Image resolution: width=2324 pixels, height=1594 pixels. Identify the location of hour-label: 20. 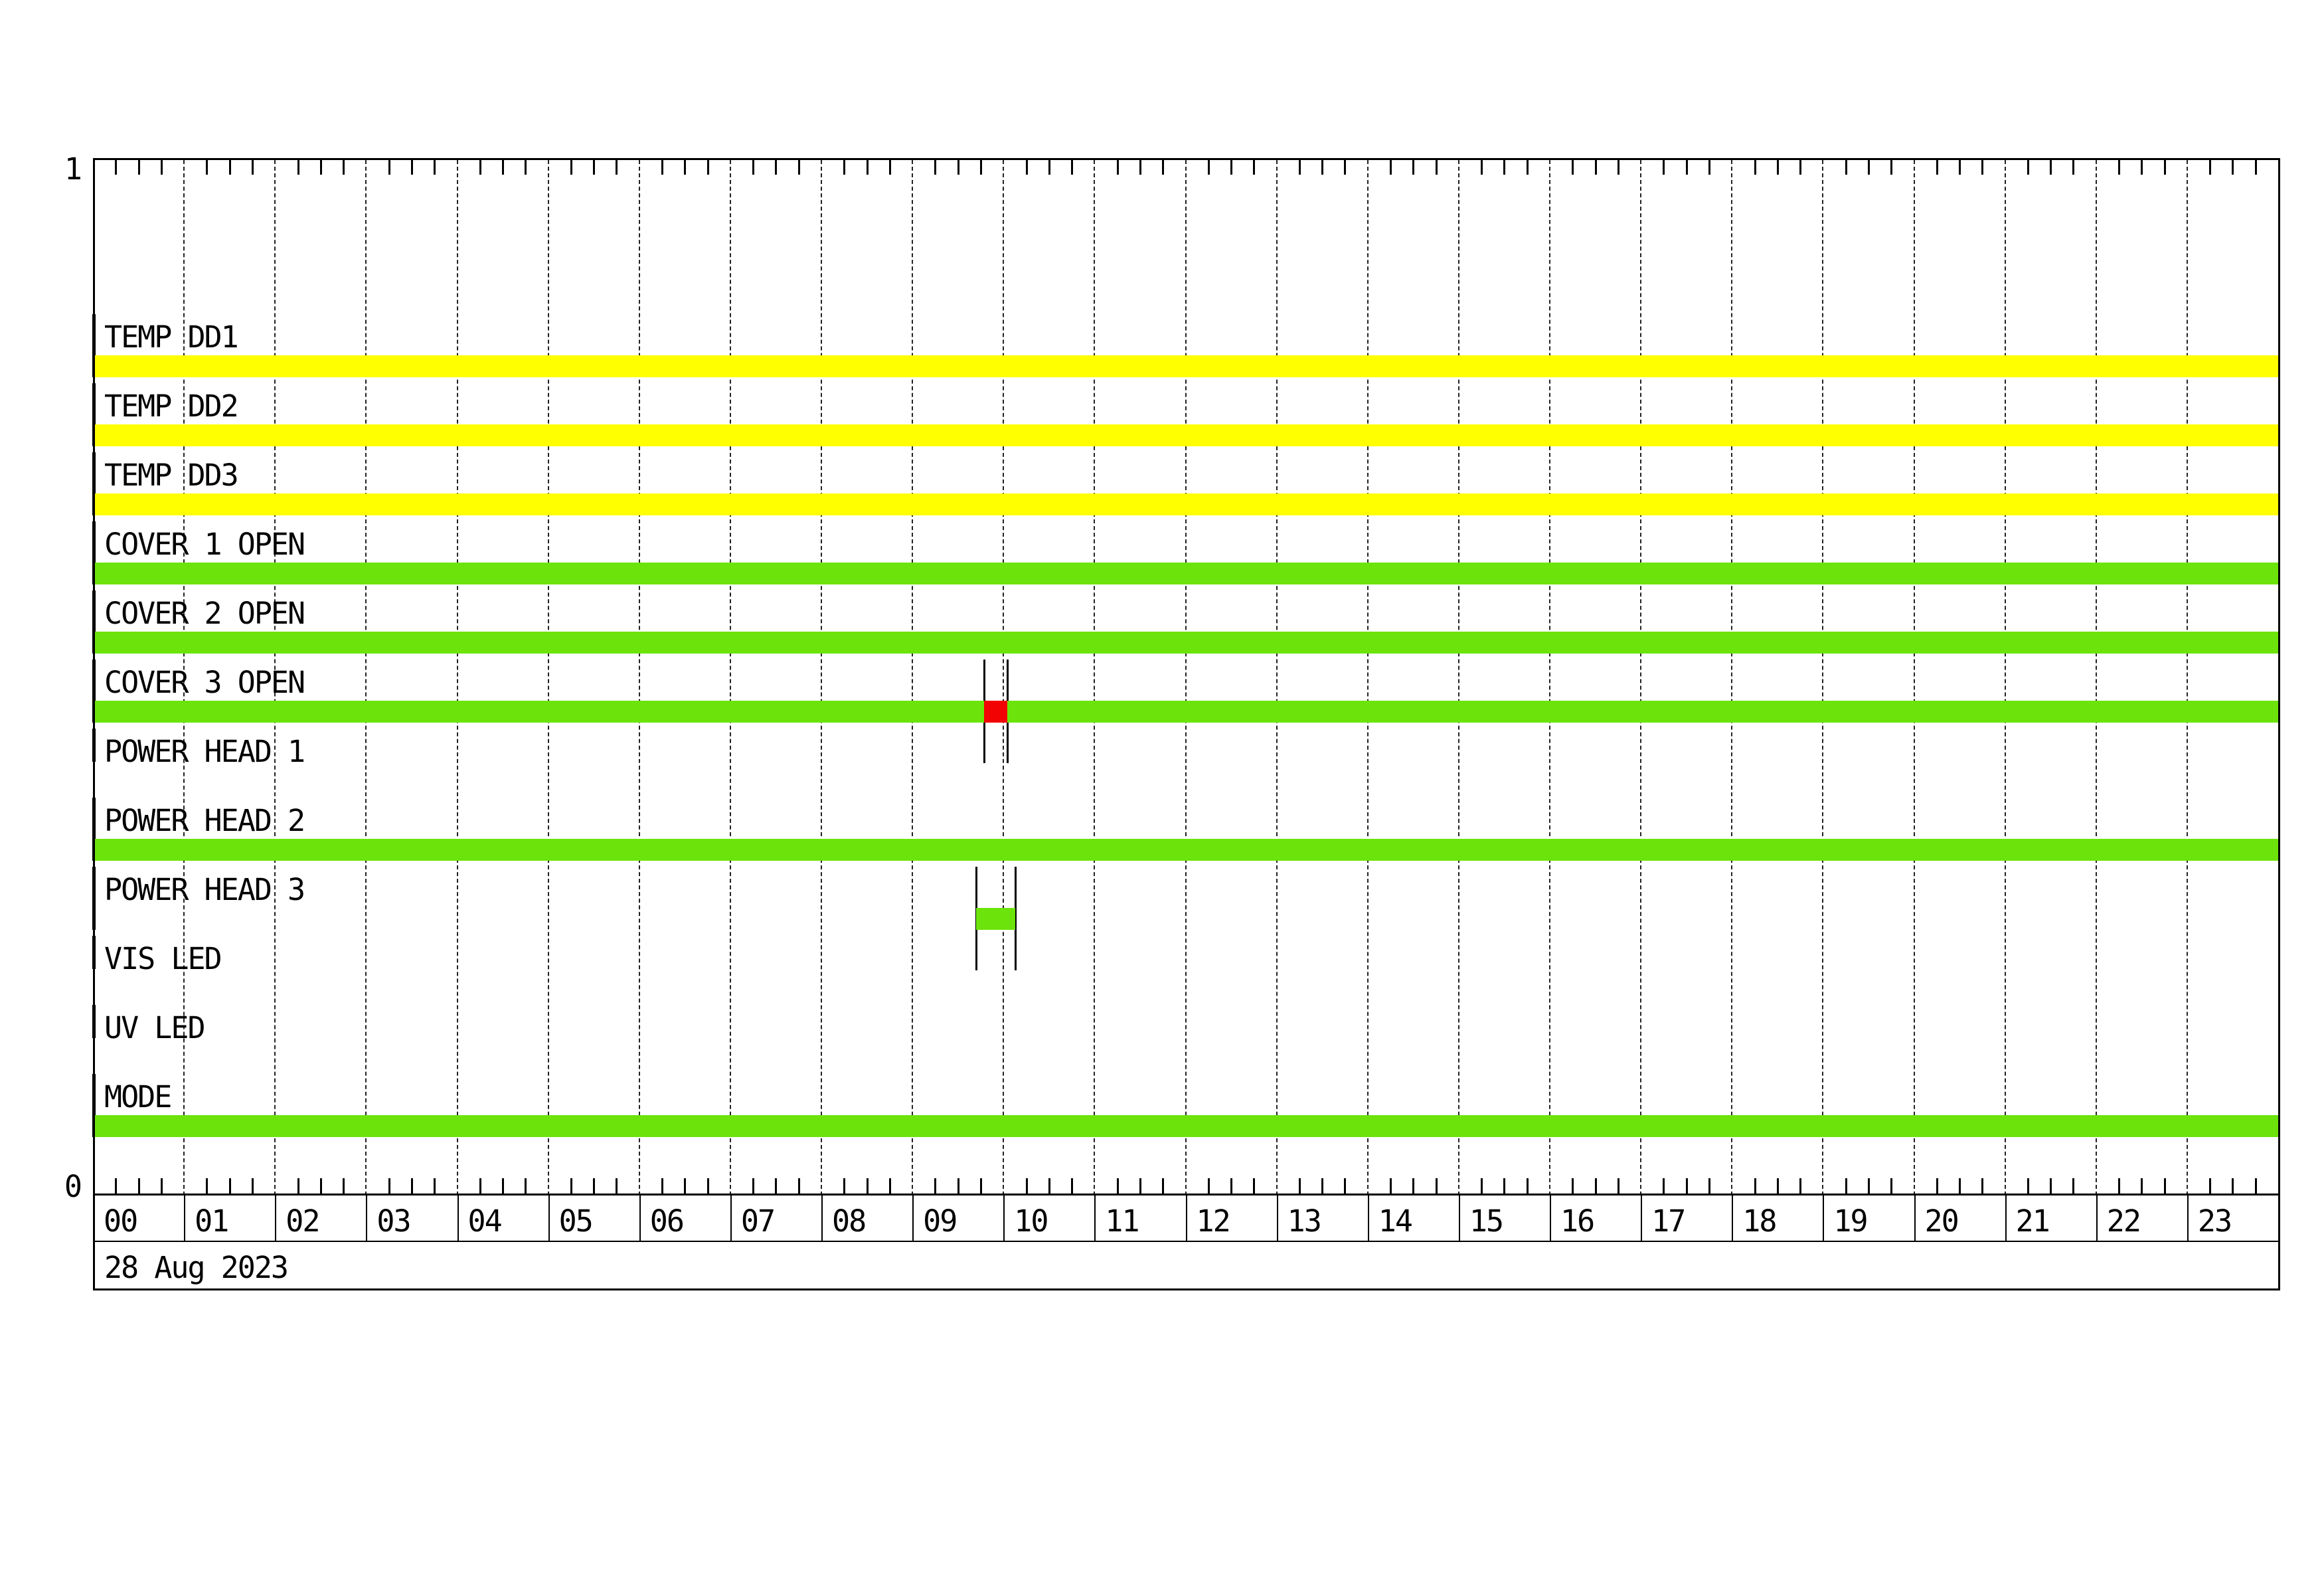
(1942, 1221).